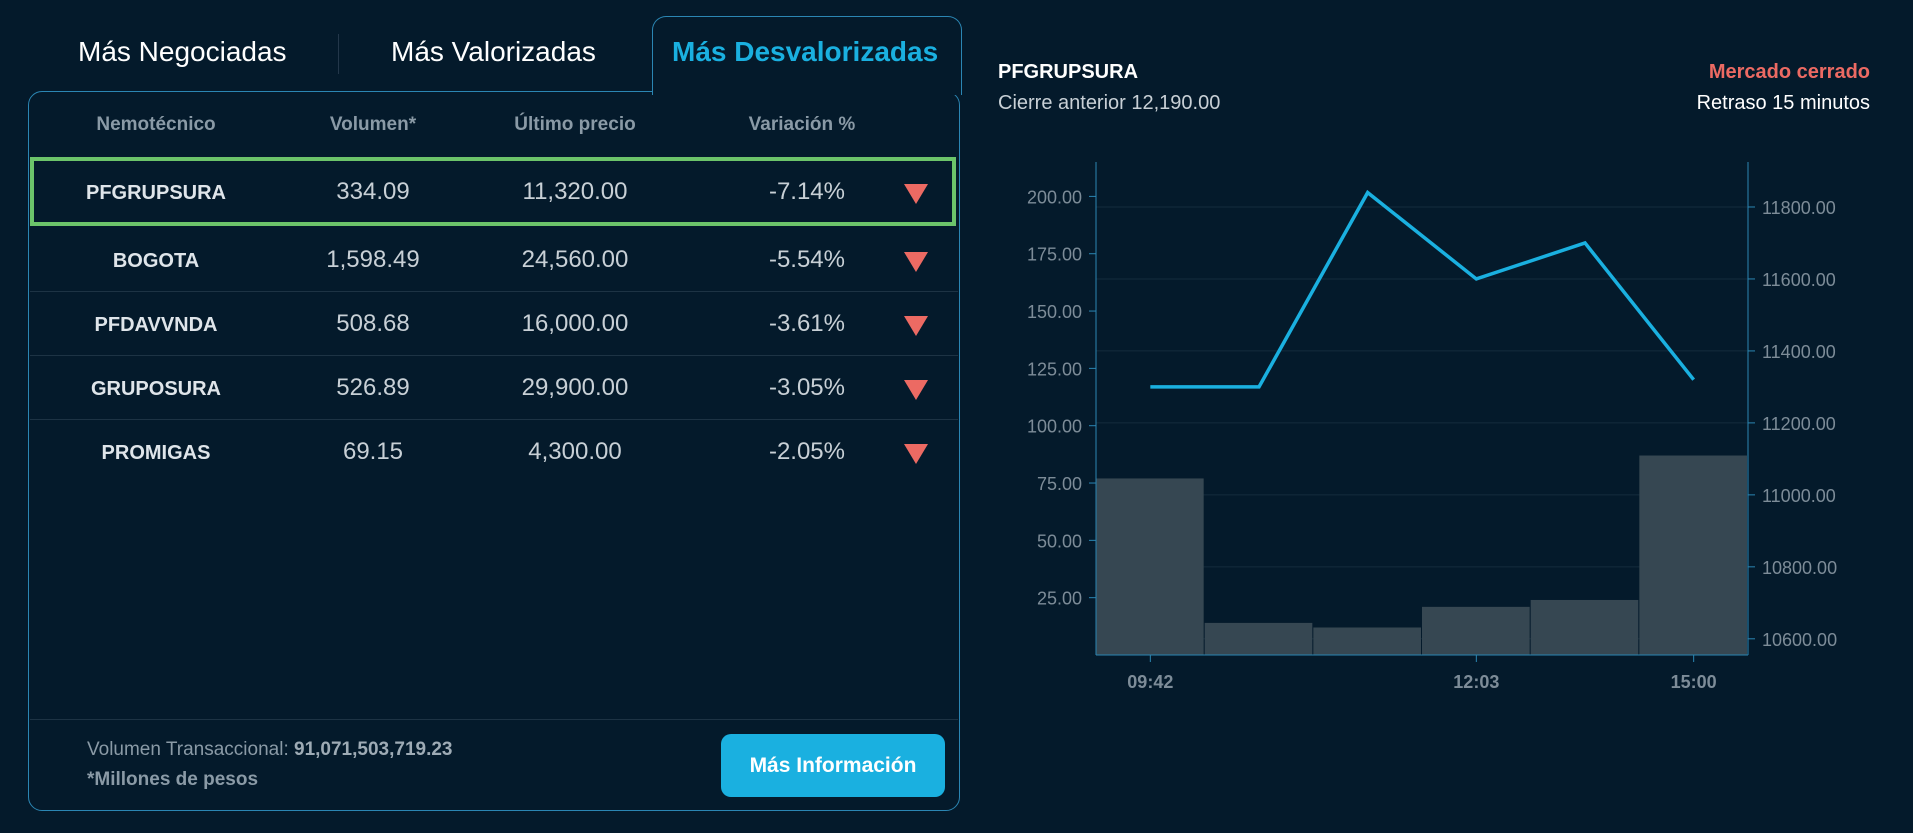  I want to click on left-axis-tick-label: 125.00, so click(1054, 369).